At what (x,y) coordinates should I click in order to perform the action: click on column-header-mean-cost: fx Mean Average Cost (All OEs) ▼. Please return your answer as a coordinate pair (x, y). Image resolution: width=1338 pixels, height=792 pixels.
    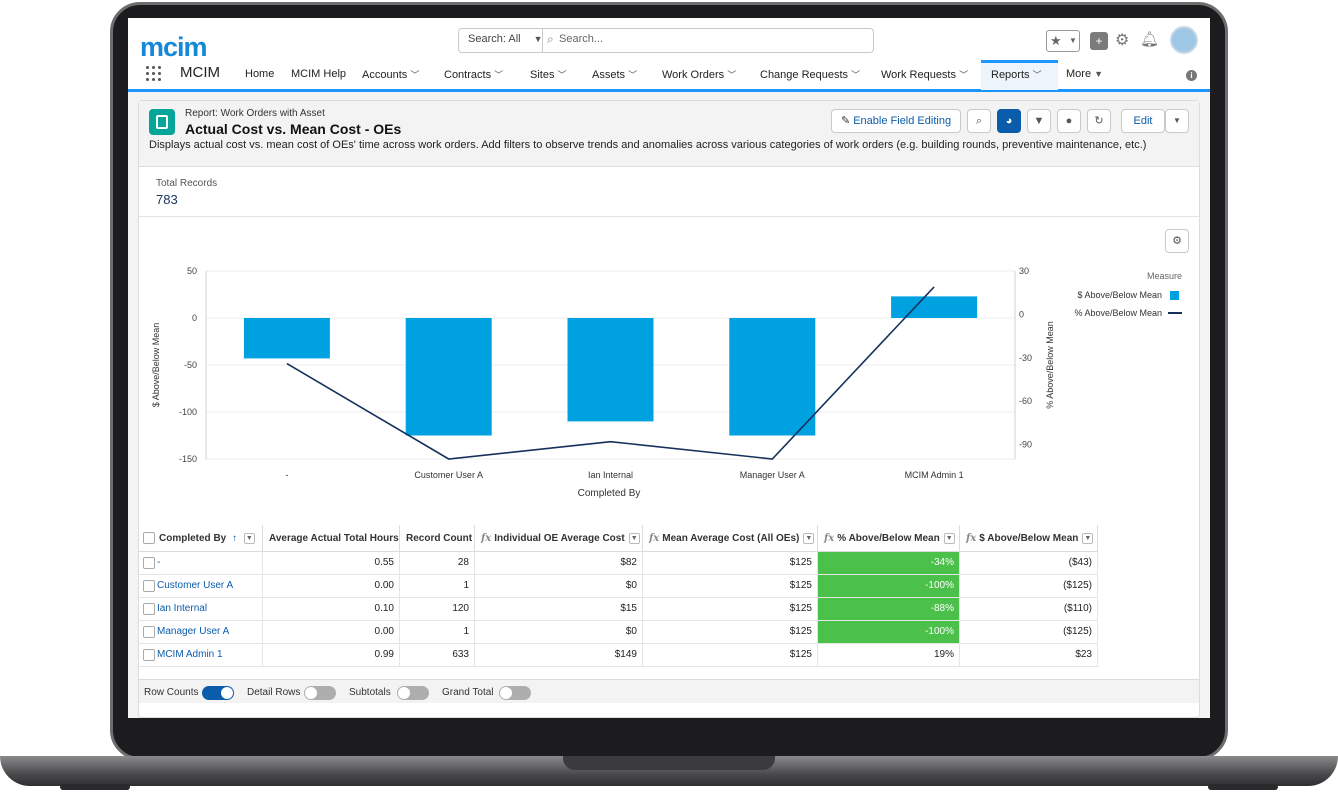
    Looking at the image, I should click on (730, 538).